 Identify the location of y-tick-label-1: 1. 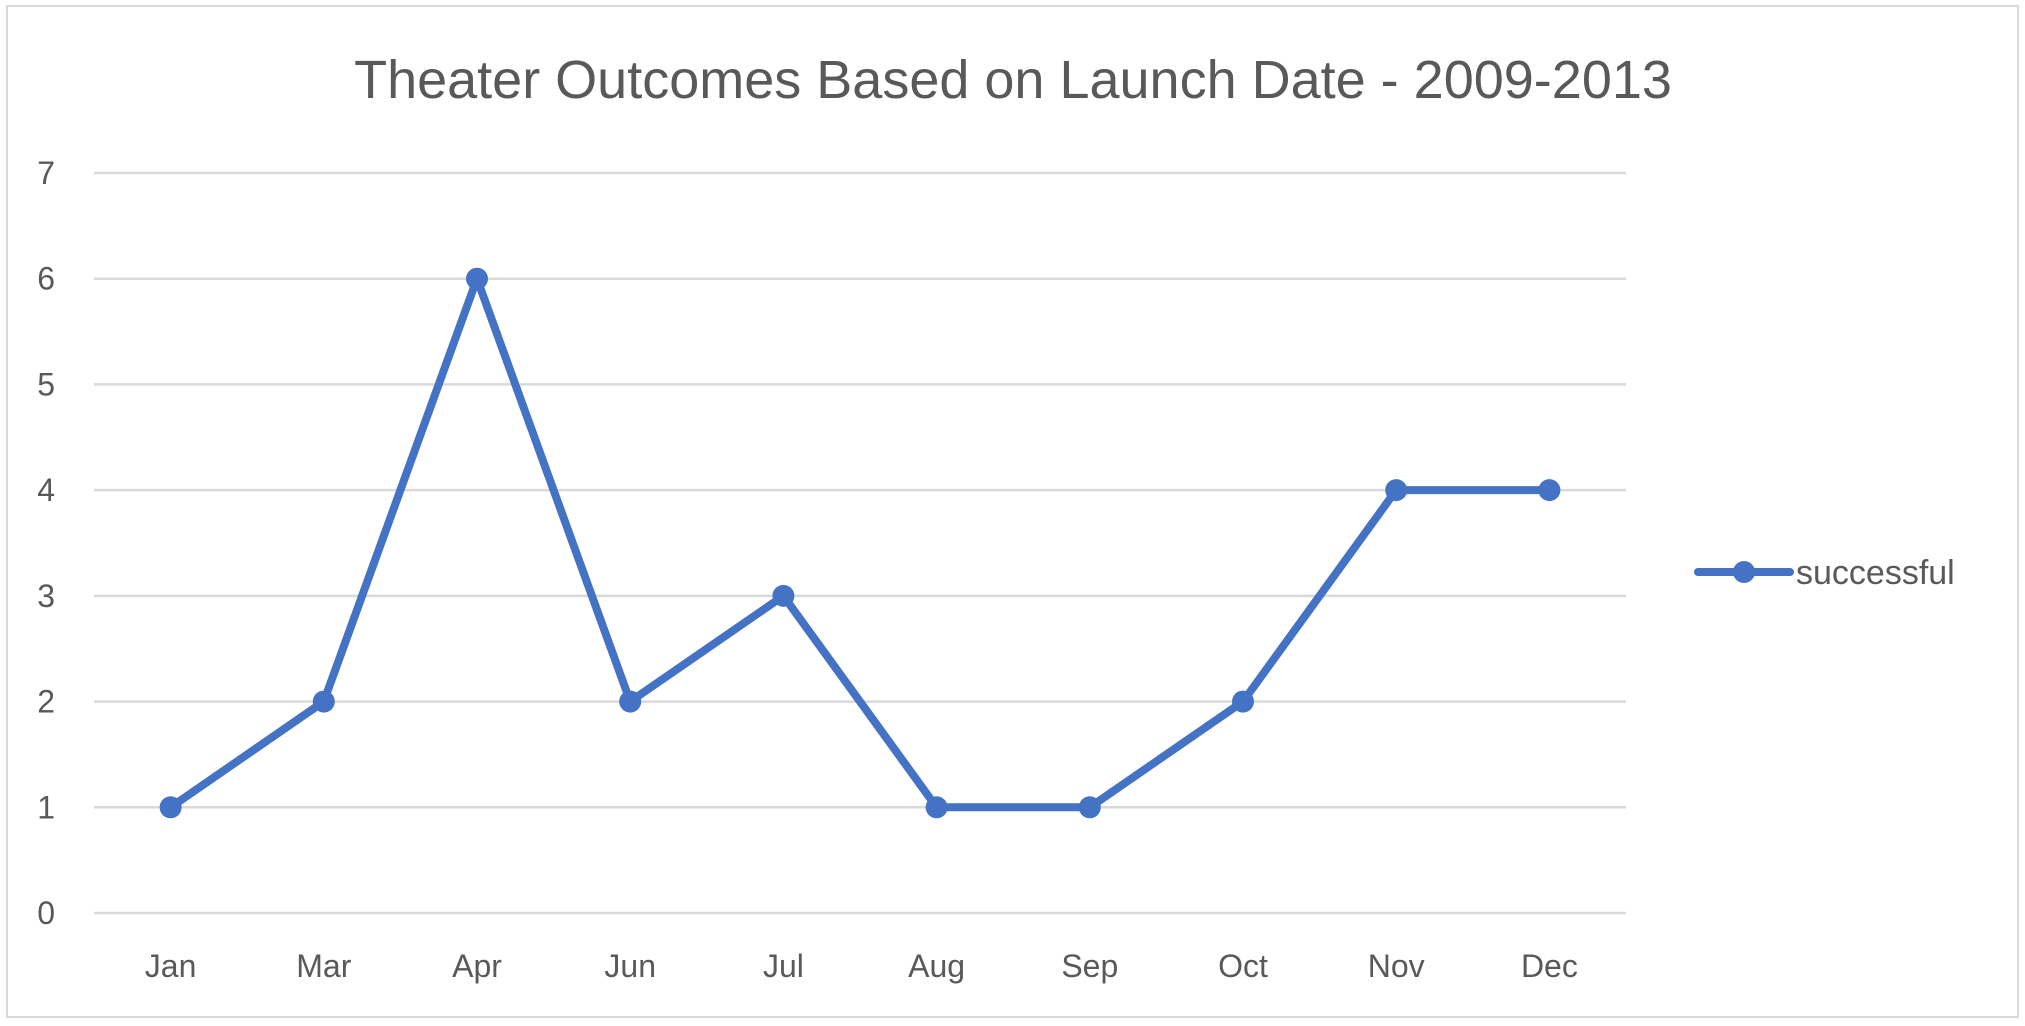
(46, 807).